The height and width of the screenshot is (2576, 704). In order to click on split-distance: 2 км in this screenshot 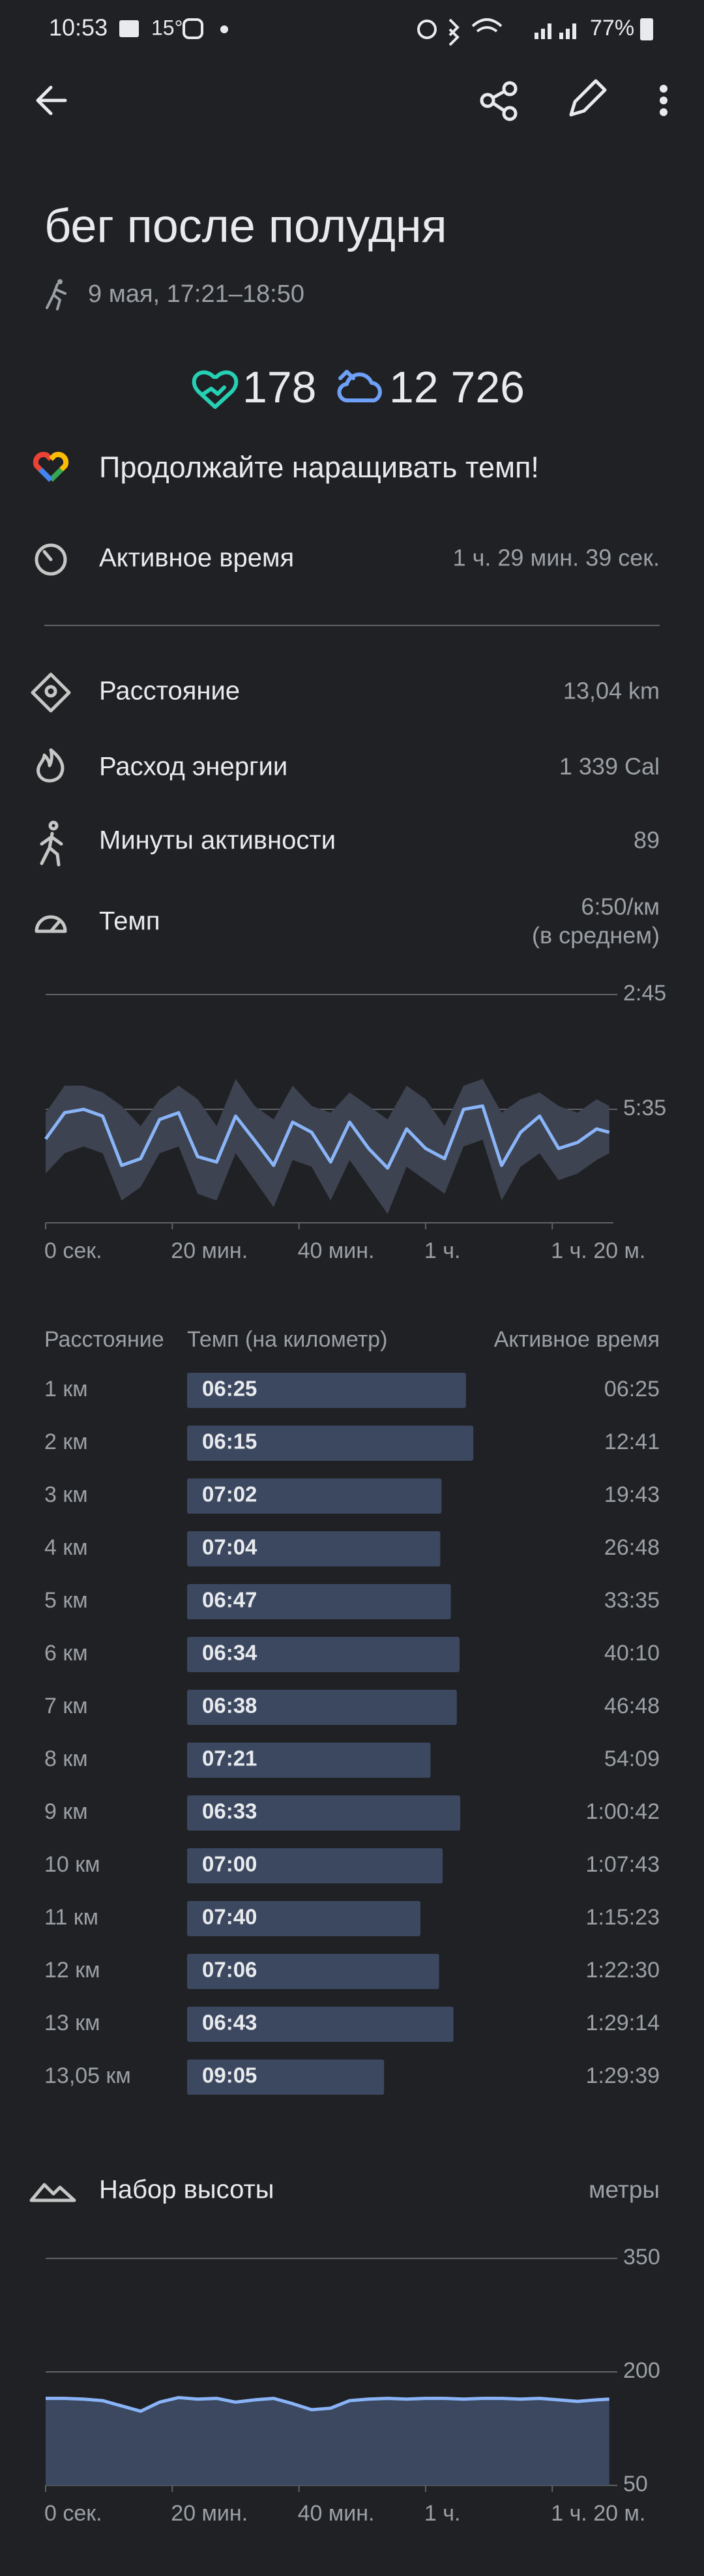, I will do `click(66, 1442)`.